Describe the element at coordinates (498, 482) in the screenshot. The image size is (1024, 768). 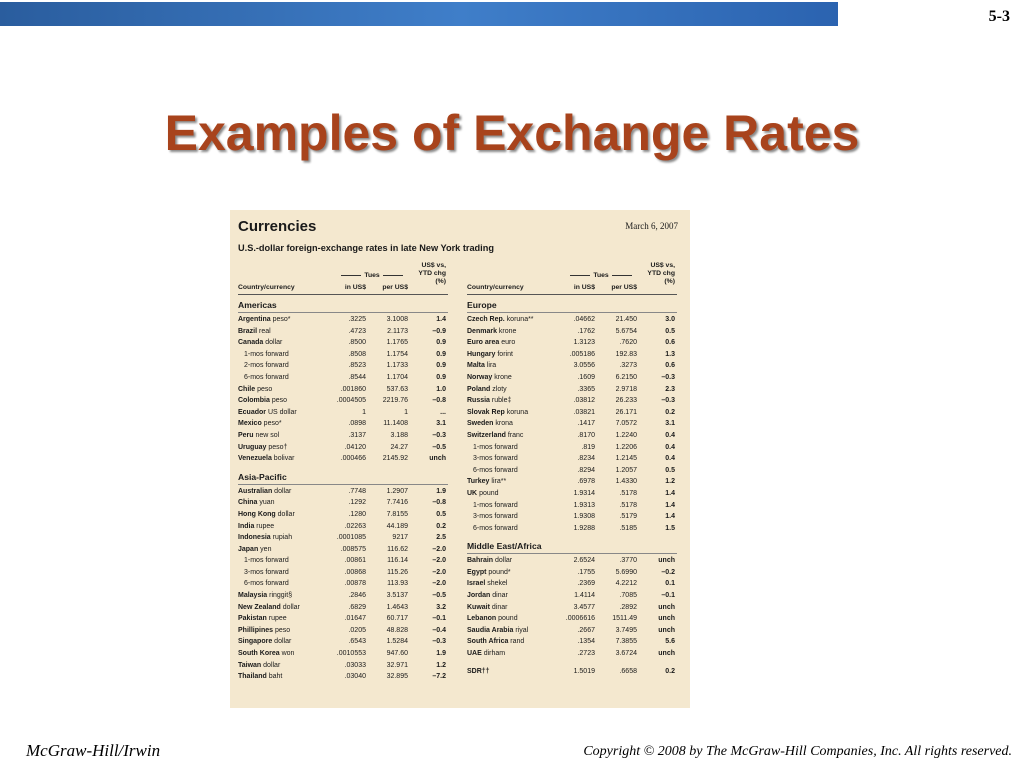
I see `currency-name: lira**` at that location.